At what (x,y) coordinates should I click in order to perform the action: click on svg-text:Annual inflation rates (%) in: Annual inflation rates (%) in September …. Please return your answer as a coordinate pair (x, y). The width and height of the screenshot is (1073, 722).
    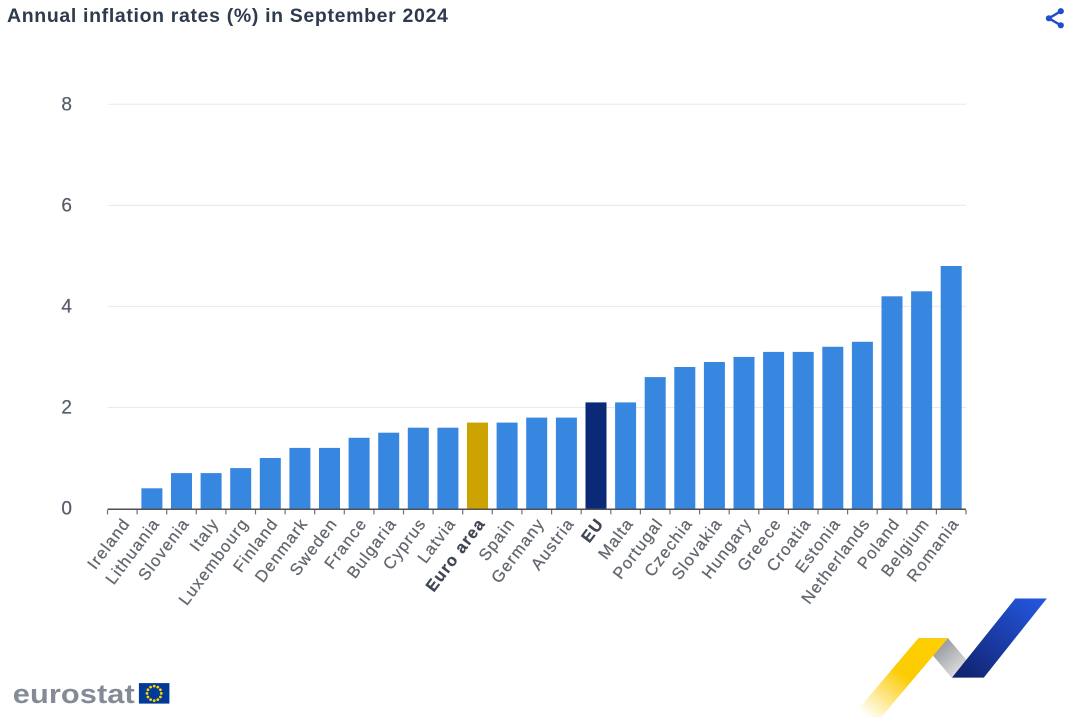
    Looking at the image, I should click on (227, 16).